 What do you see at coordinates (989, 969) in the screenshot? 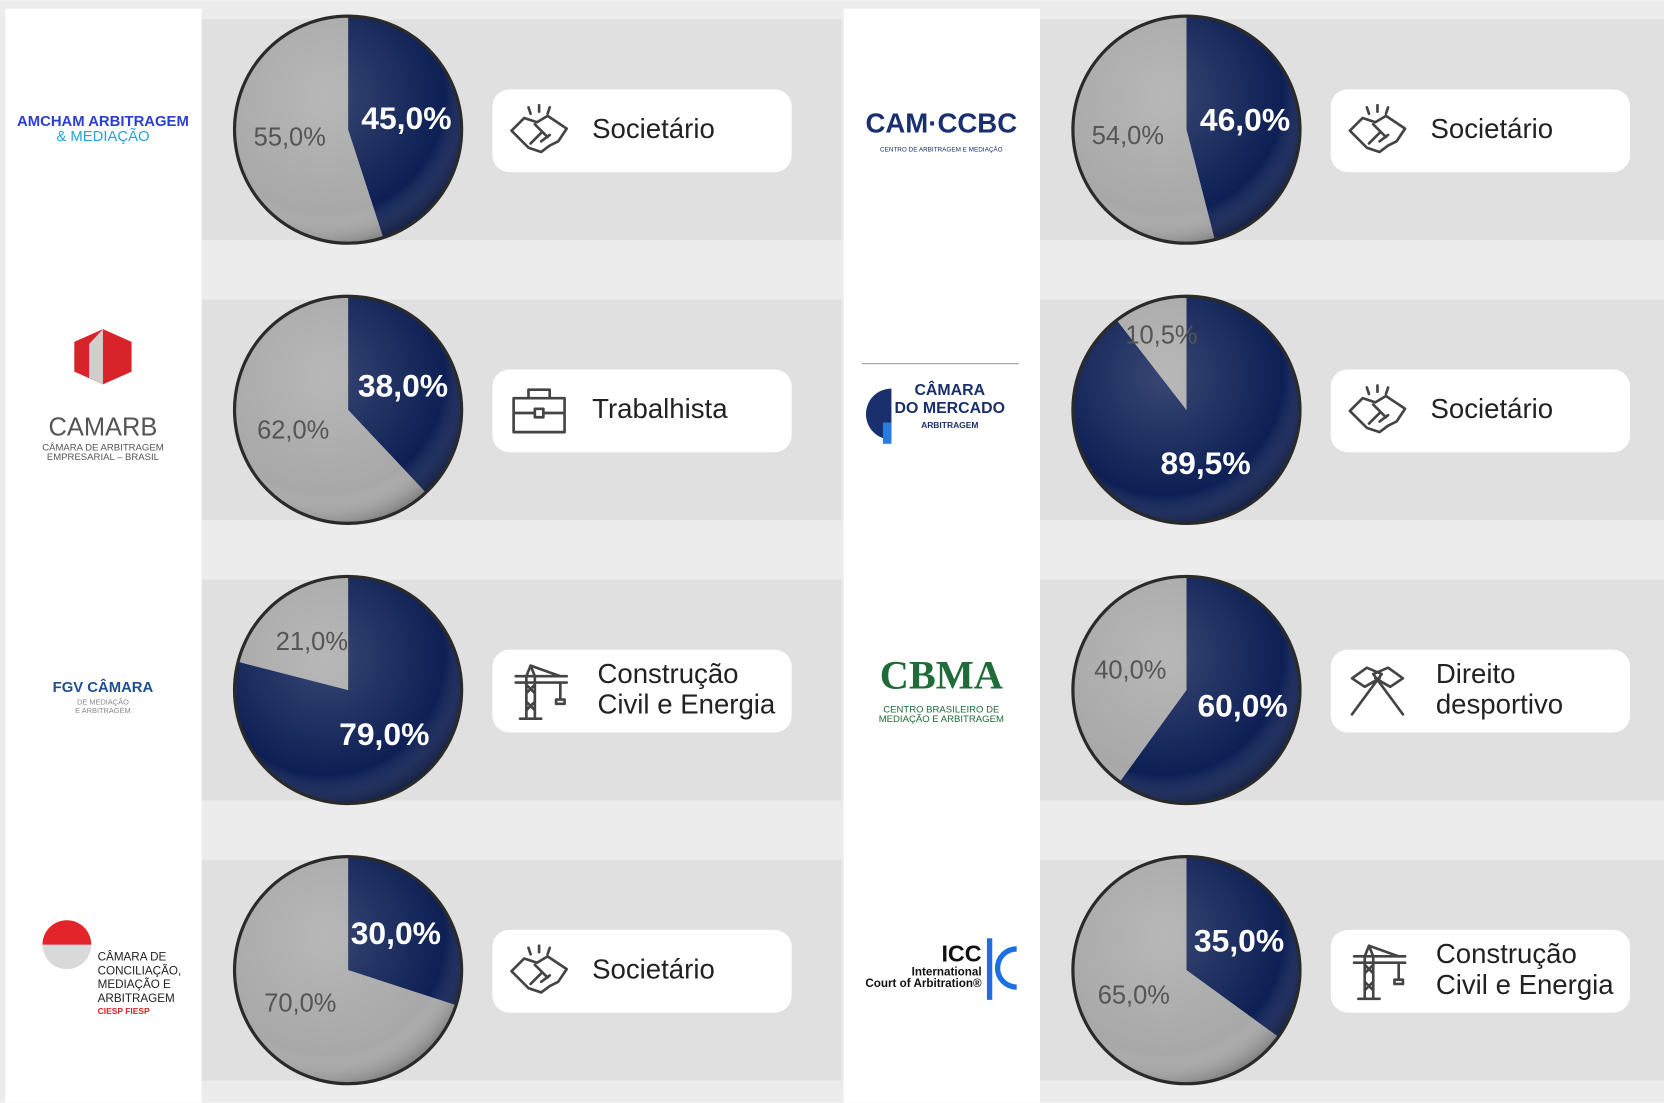
I see `logo-bar` at bounding box center [989, 969].